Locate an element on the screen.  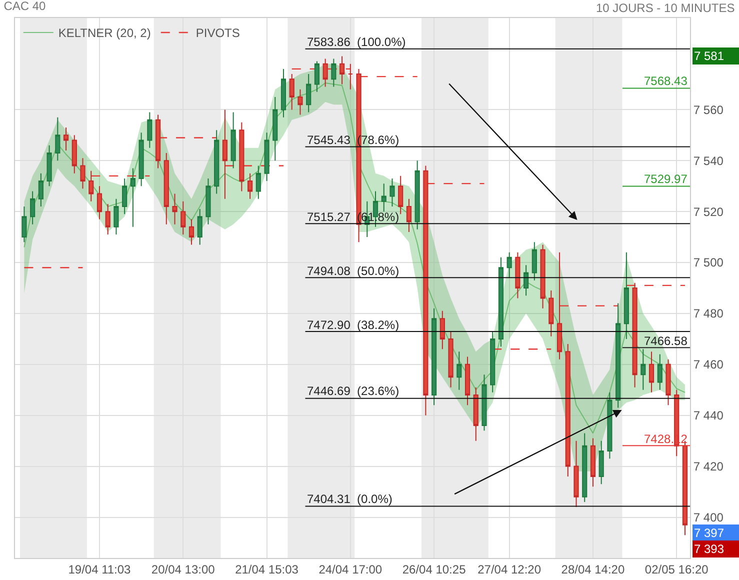
chart-subtitle: 10 JOURS - 10 MINUTES is located at coordinates (665, 8).